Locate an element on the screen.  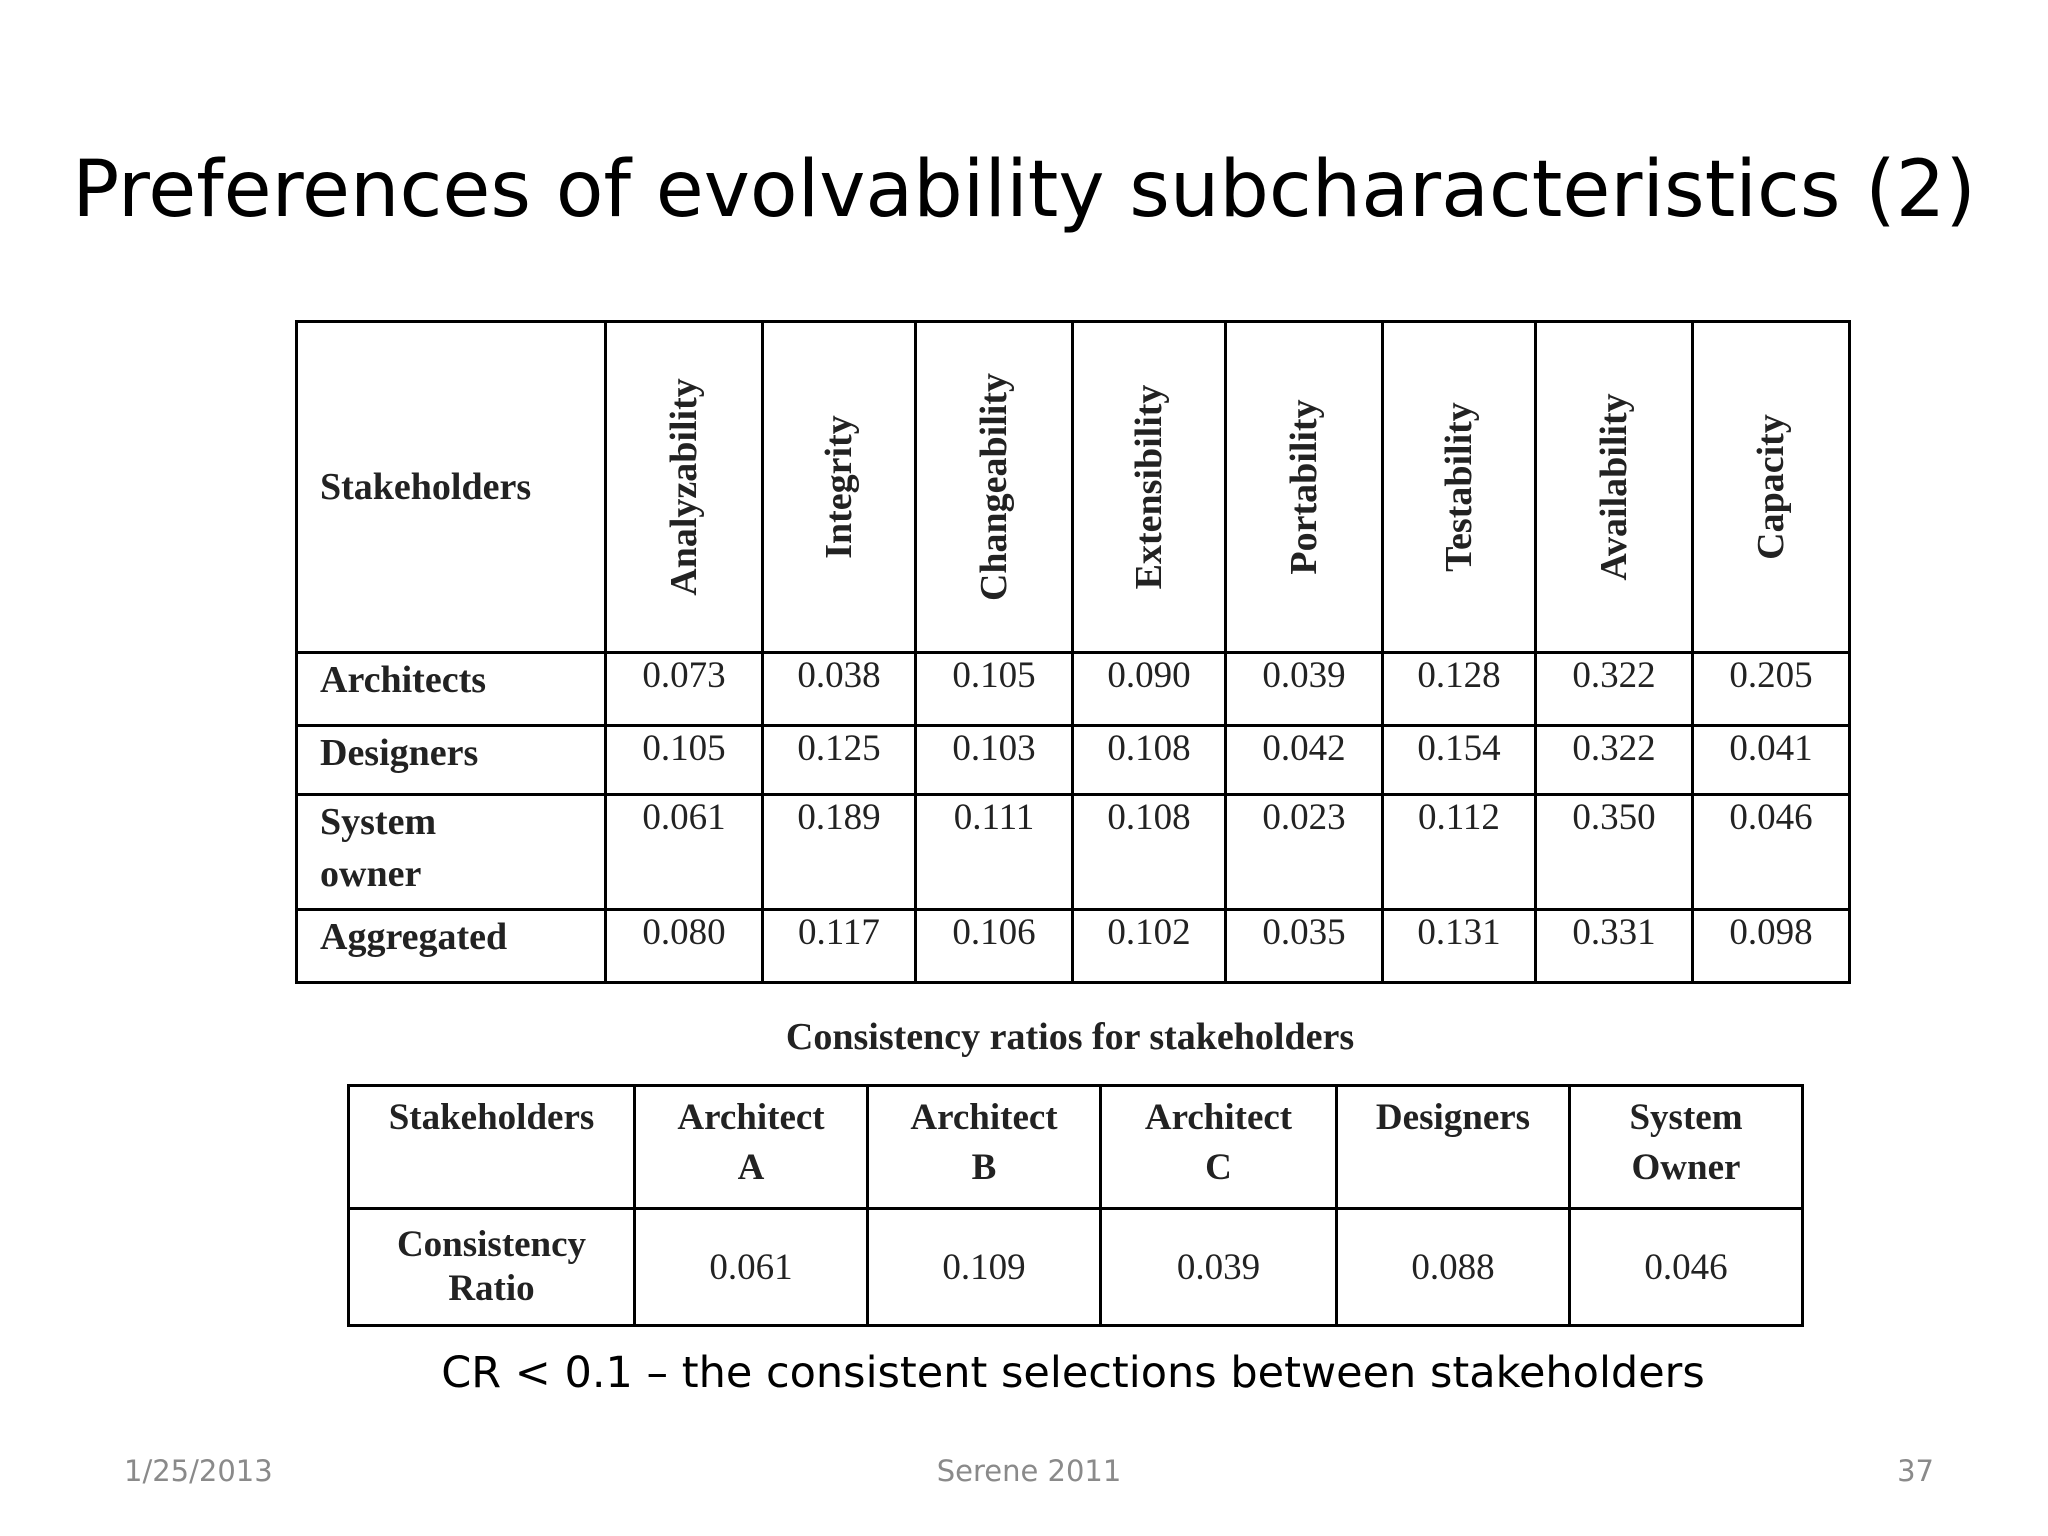
column-header-testability: Testability is located at coordinates (1459, 487).